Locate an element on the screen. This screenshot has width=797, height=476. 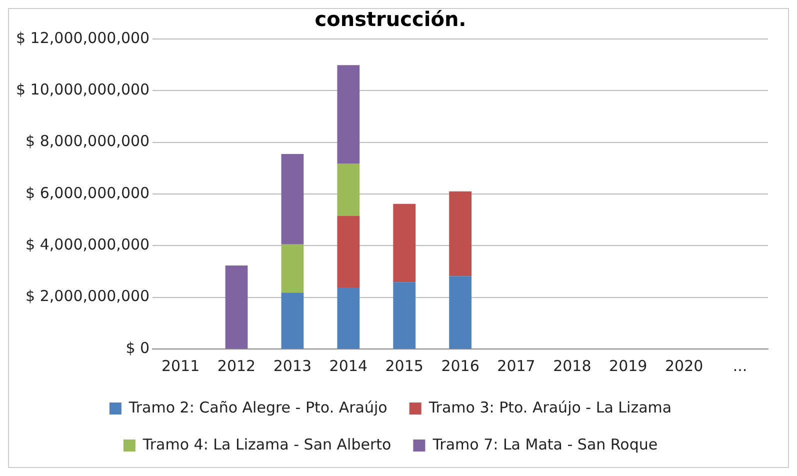
chart-title: construcción. is located at coordinates (390, 19).